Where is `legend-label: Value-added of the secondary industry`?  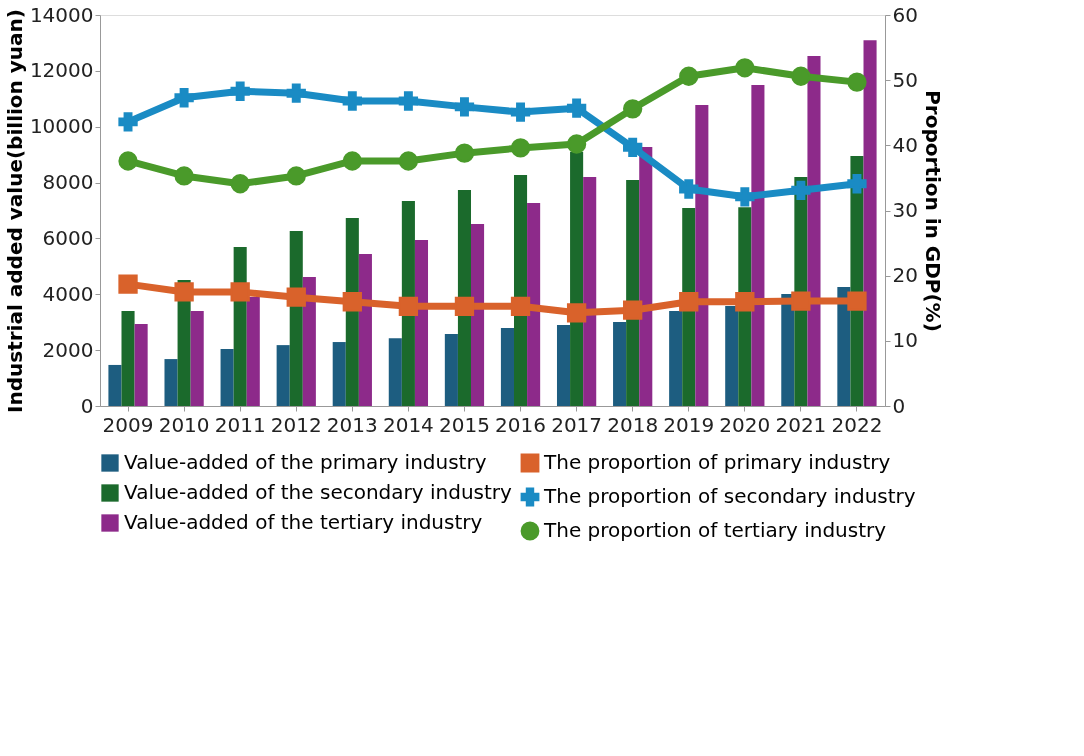
legend-label: Value-added of the secondary industry is located at coordinates (318, 492).